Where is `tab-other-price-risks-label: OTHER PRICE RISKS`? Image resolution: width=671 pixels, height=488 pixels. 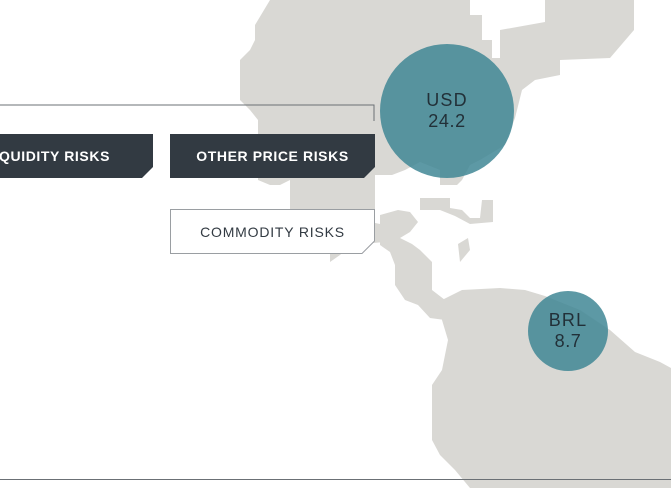
tab-other-price-risks-label: OTHER PRICE RISKS is located at coordinates (272, 156).